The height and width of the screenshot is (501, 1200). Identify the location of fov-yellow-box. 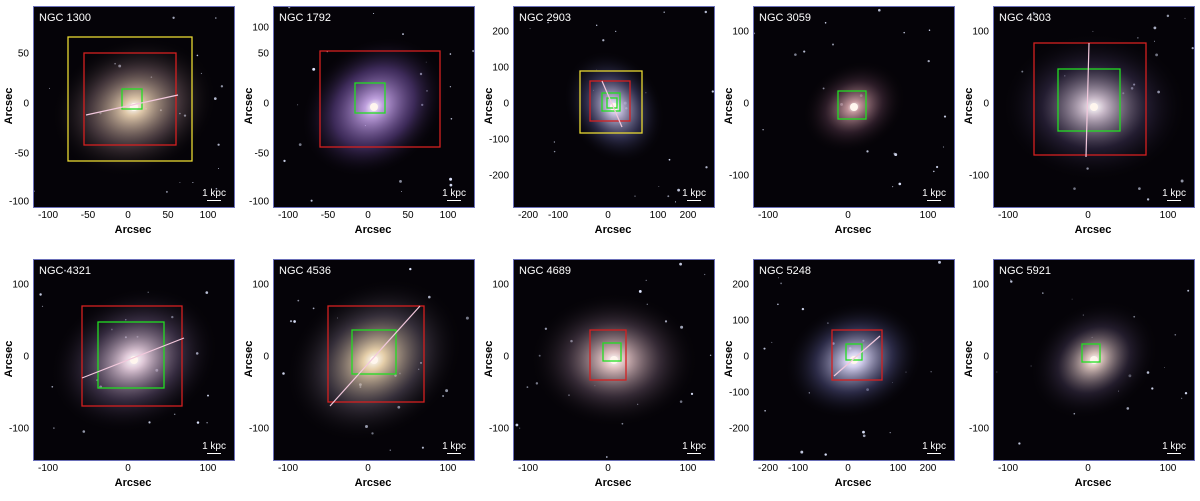
(611, 102).